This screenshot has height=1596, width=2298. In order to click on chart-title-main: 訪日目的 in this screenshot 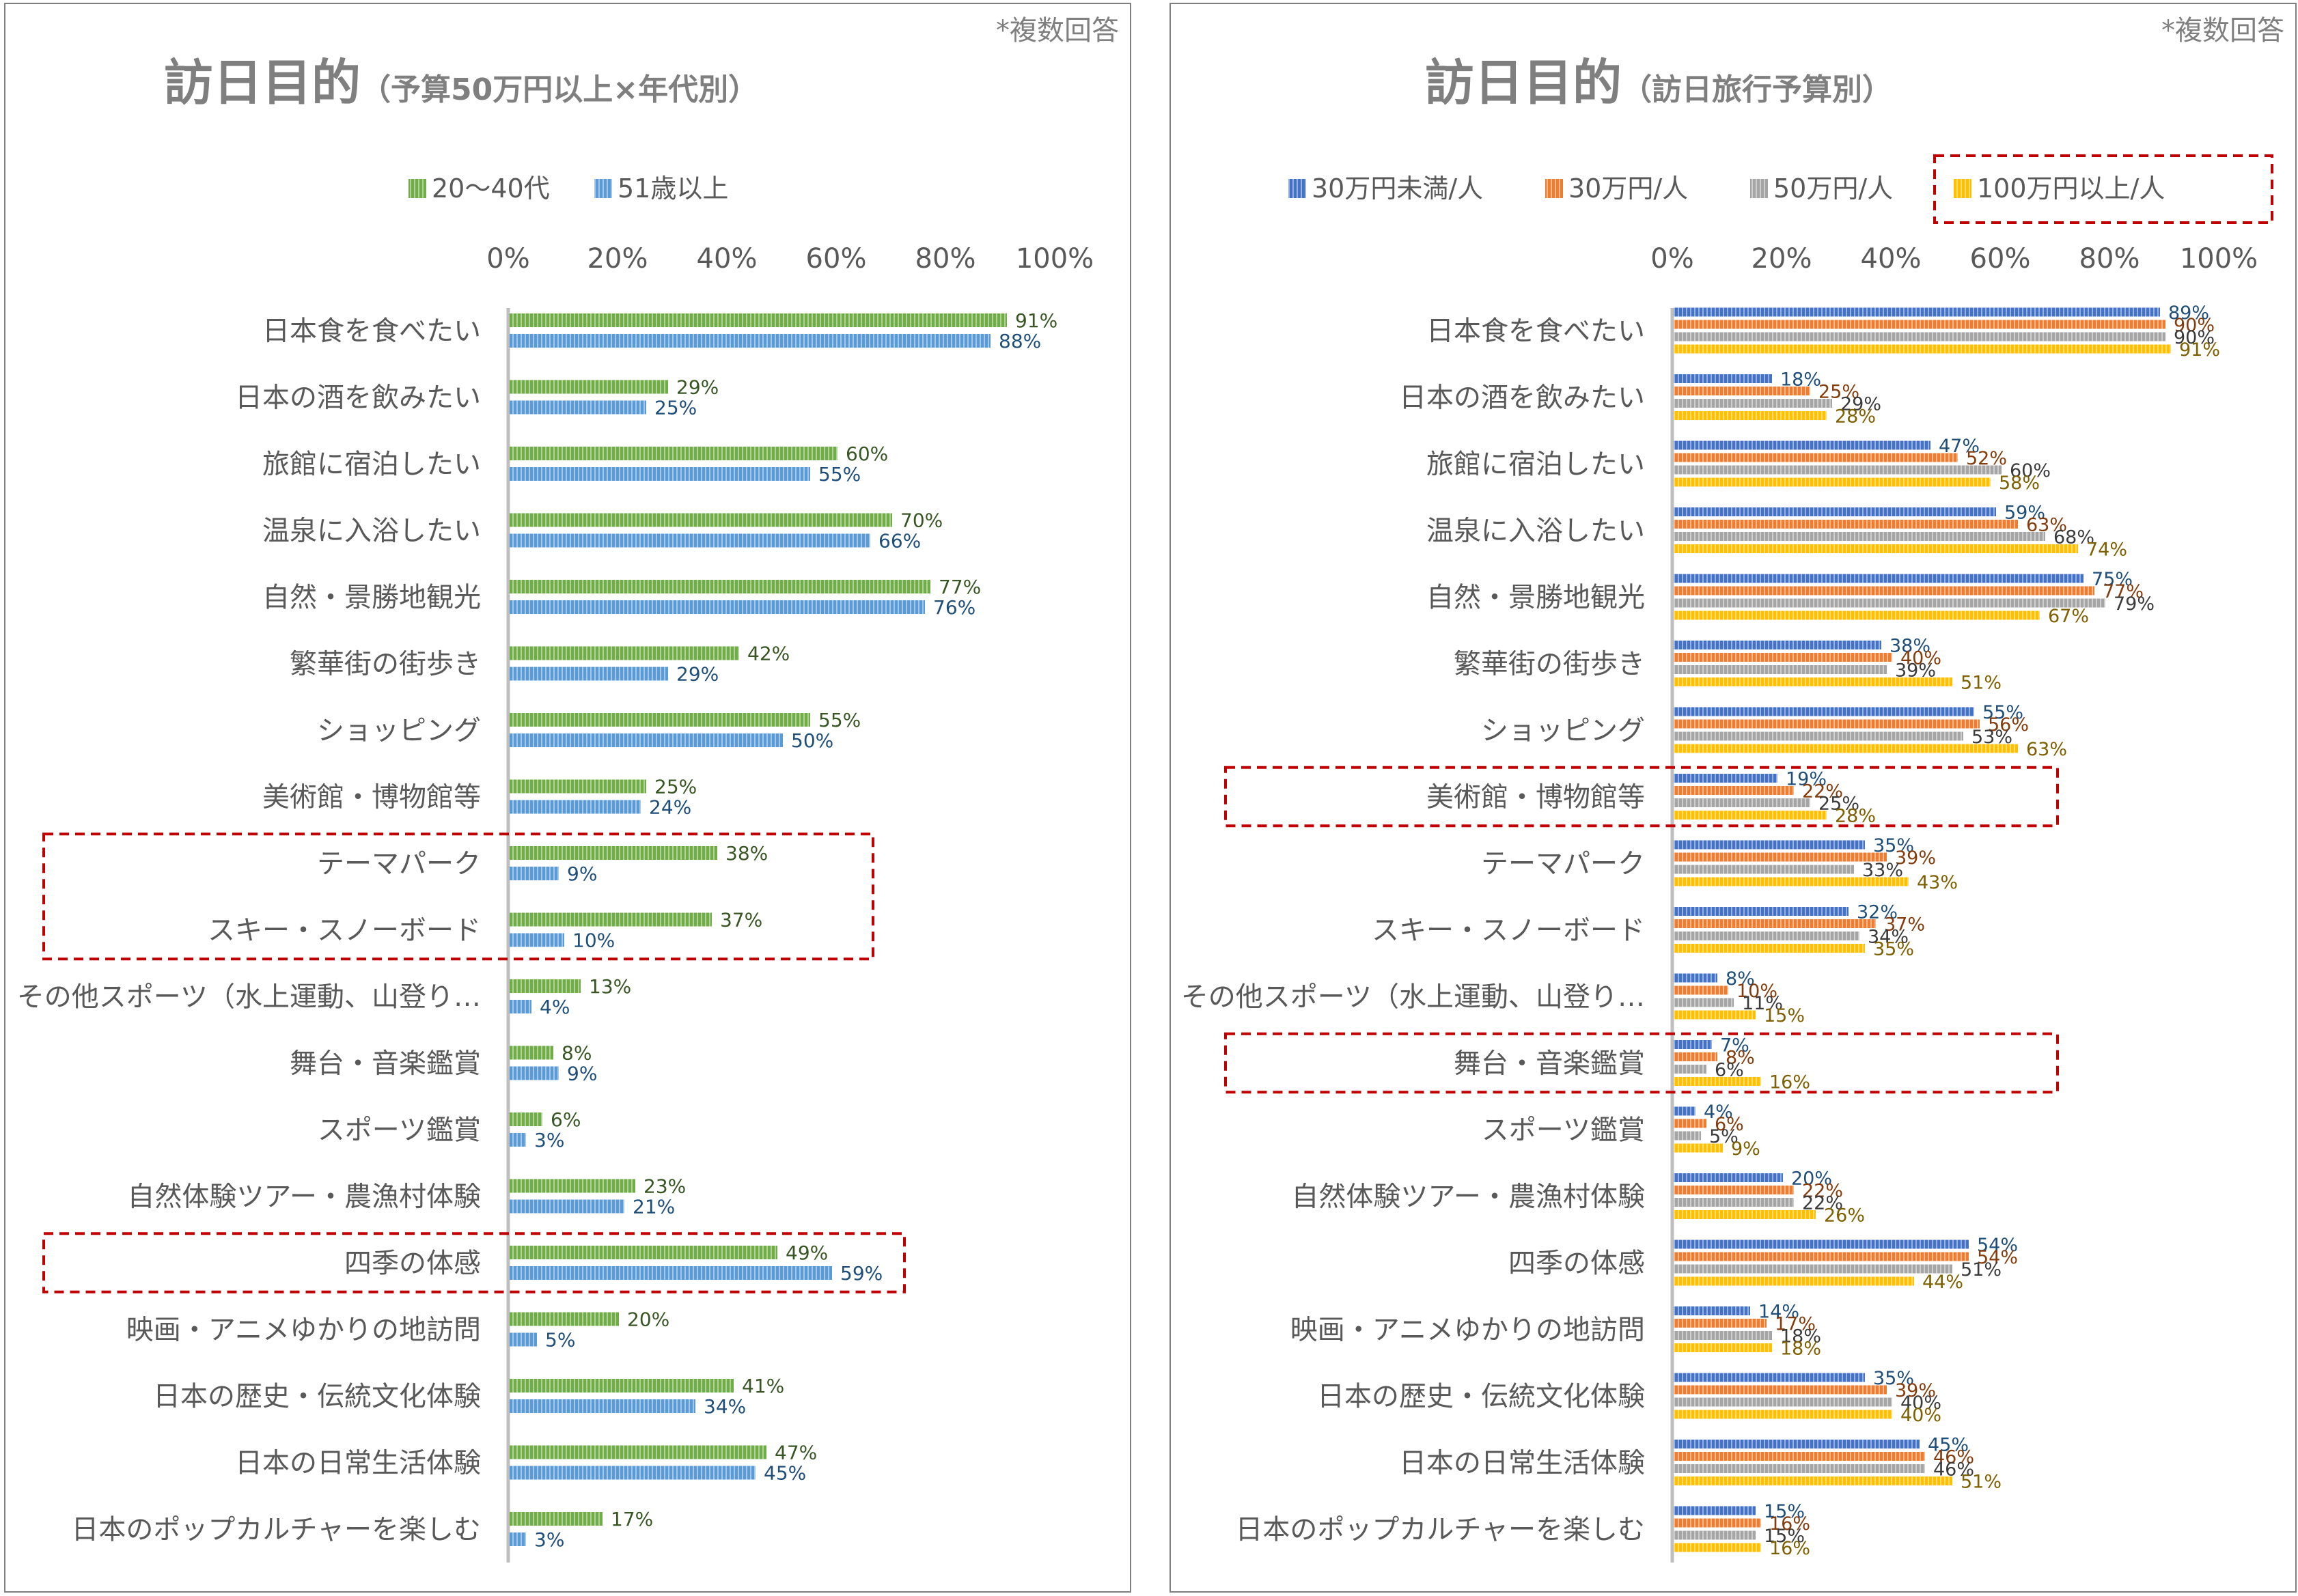, I will do `click(262, 82)`.